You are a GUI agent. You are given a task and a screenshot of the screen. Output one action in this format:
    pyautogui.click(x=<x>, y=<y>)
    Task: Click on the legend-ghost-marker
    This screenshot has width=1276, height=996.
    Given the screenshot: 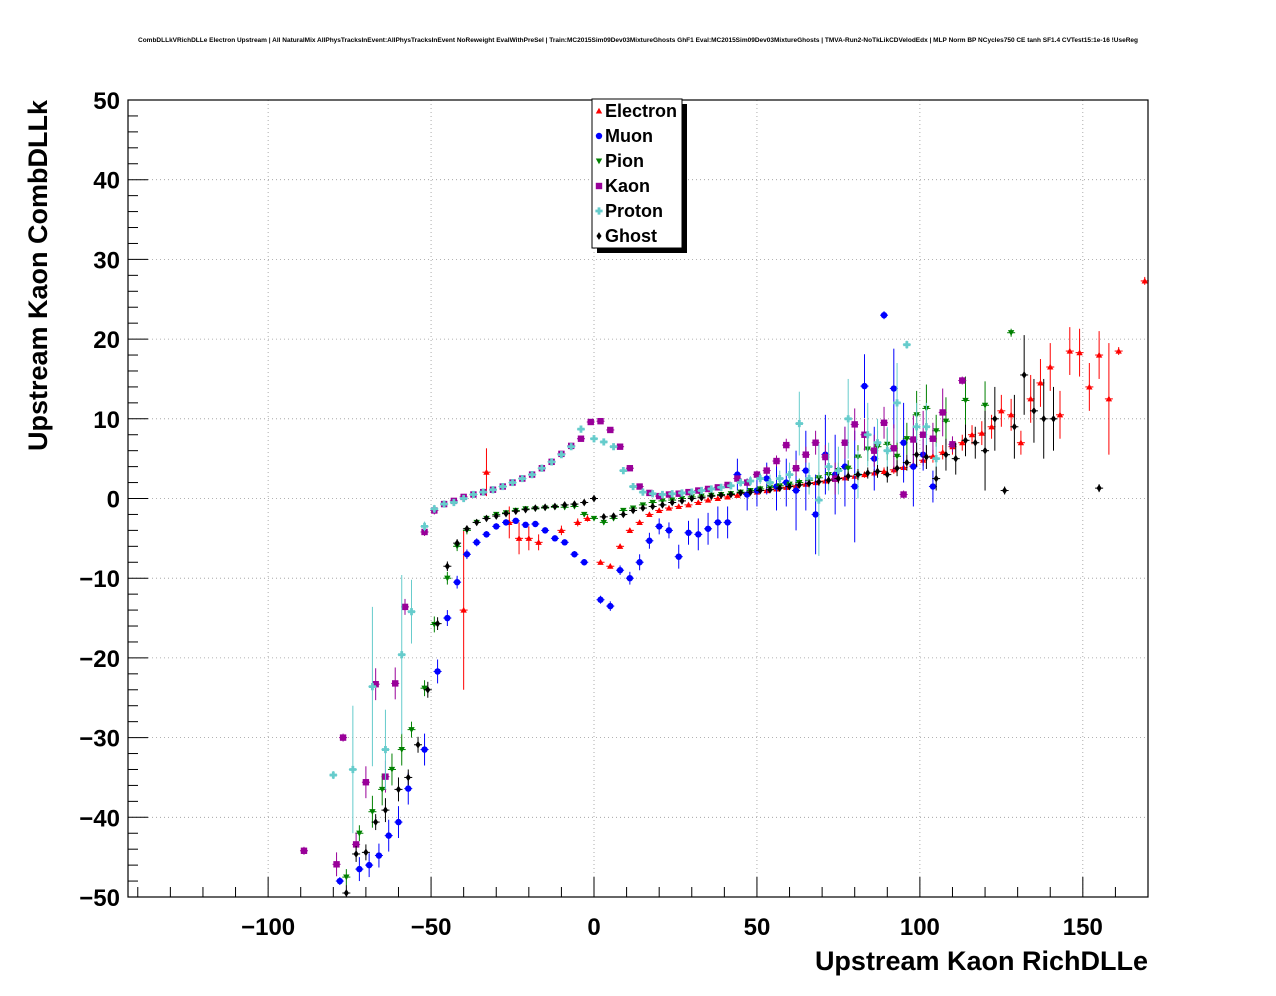 What is the action you would take?
    pyautogui.click(x=599, y=236)
    